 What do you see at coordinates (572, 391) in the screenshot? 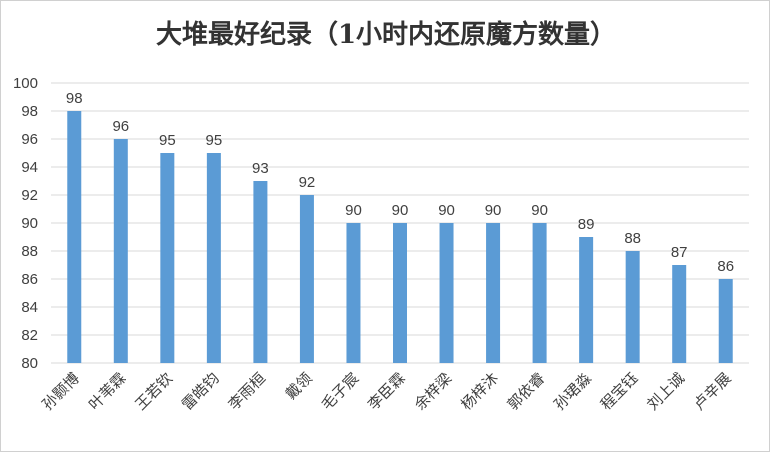
I see `x-category-label: 孙珺淼` at bounding box center [572, 391].